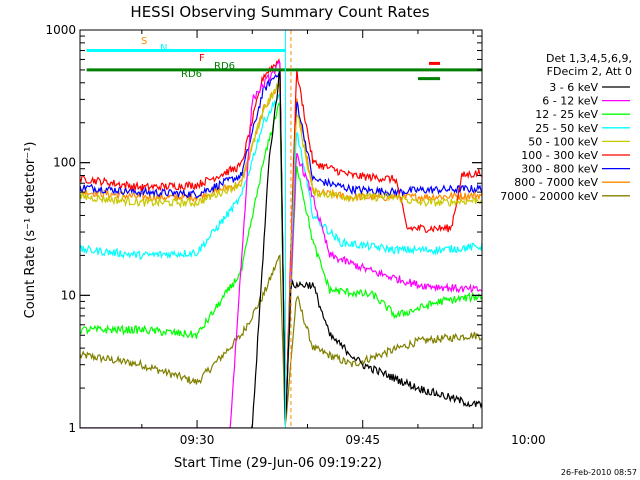 The image size is (640, 480). I want to click on x-axis-label: Start Time (29-Jun-06 09:19:22), so click(278, 463).